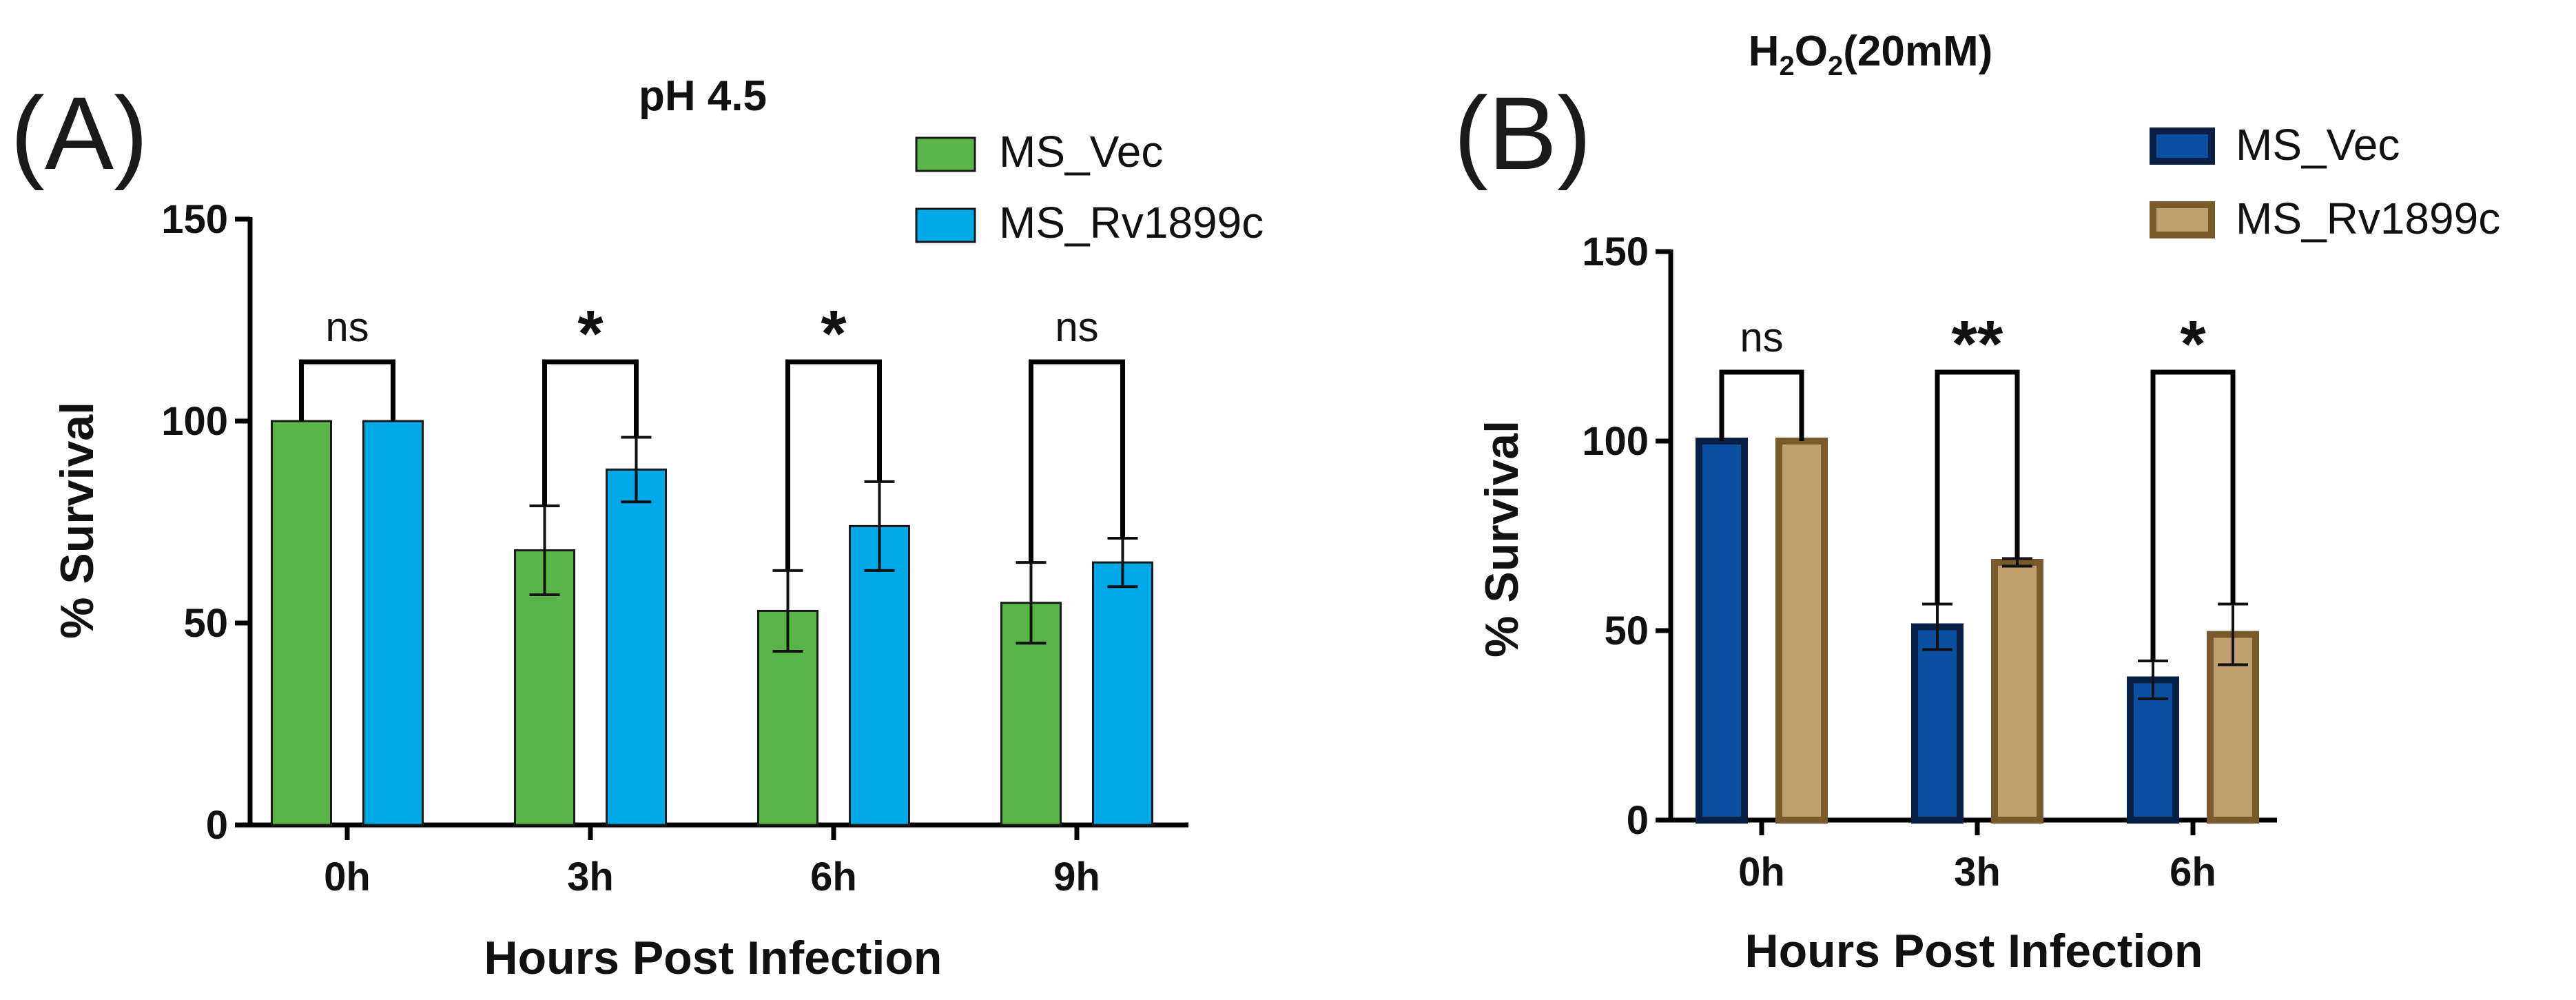 The height and width of the screenshot is (1000, 2576). Describe the element at coordinates (1076, 877) in the screenshot. I see `x-tick-label: 9h` at that location.